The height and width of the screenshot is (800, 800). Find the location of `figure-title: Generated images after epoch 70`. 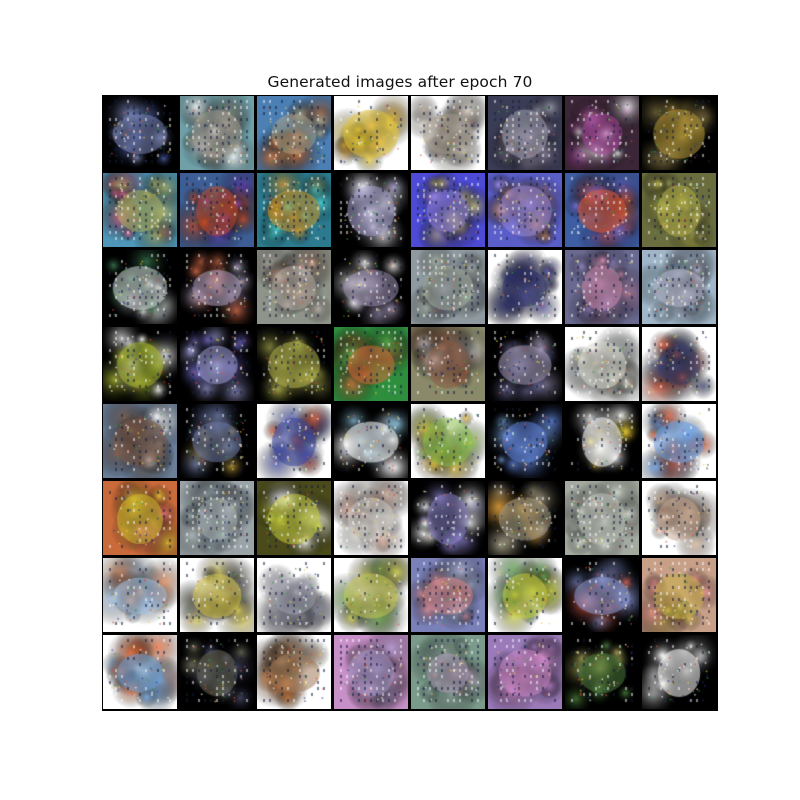

figure-title: Generated images after epoch 70 is located at coordinates (400, 82).